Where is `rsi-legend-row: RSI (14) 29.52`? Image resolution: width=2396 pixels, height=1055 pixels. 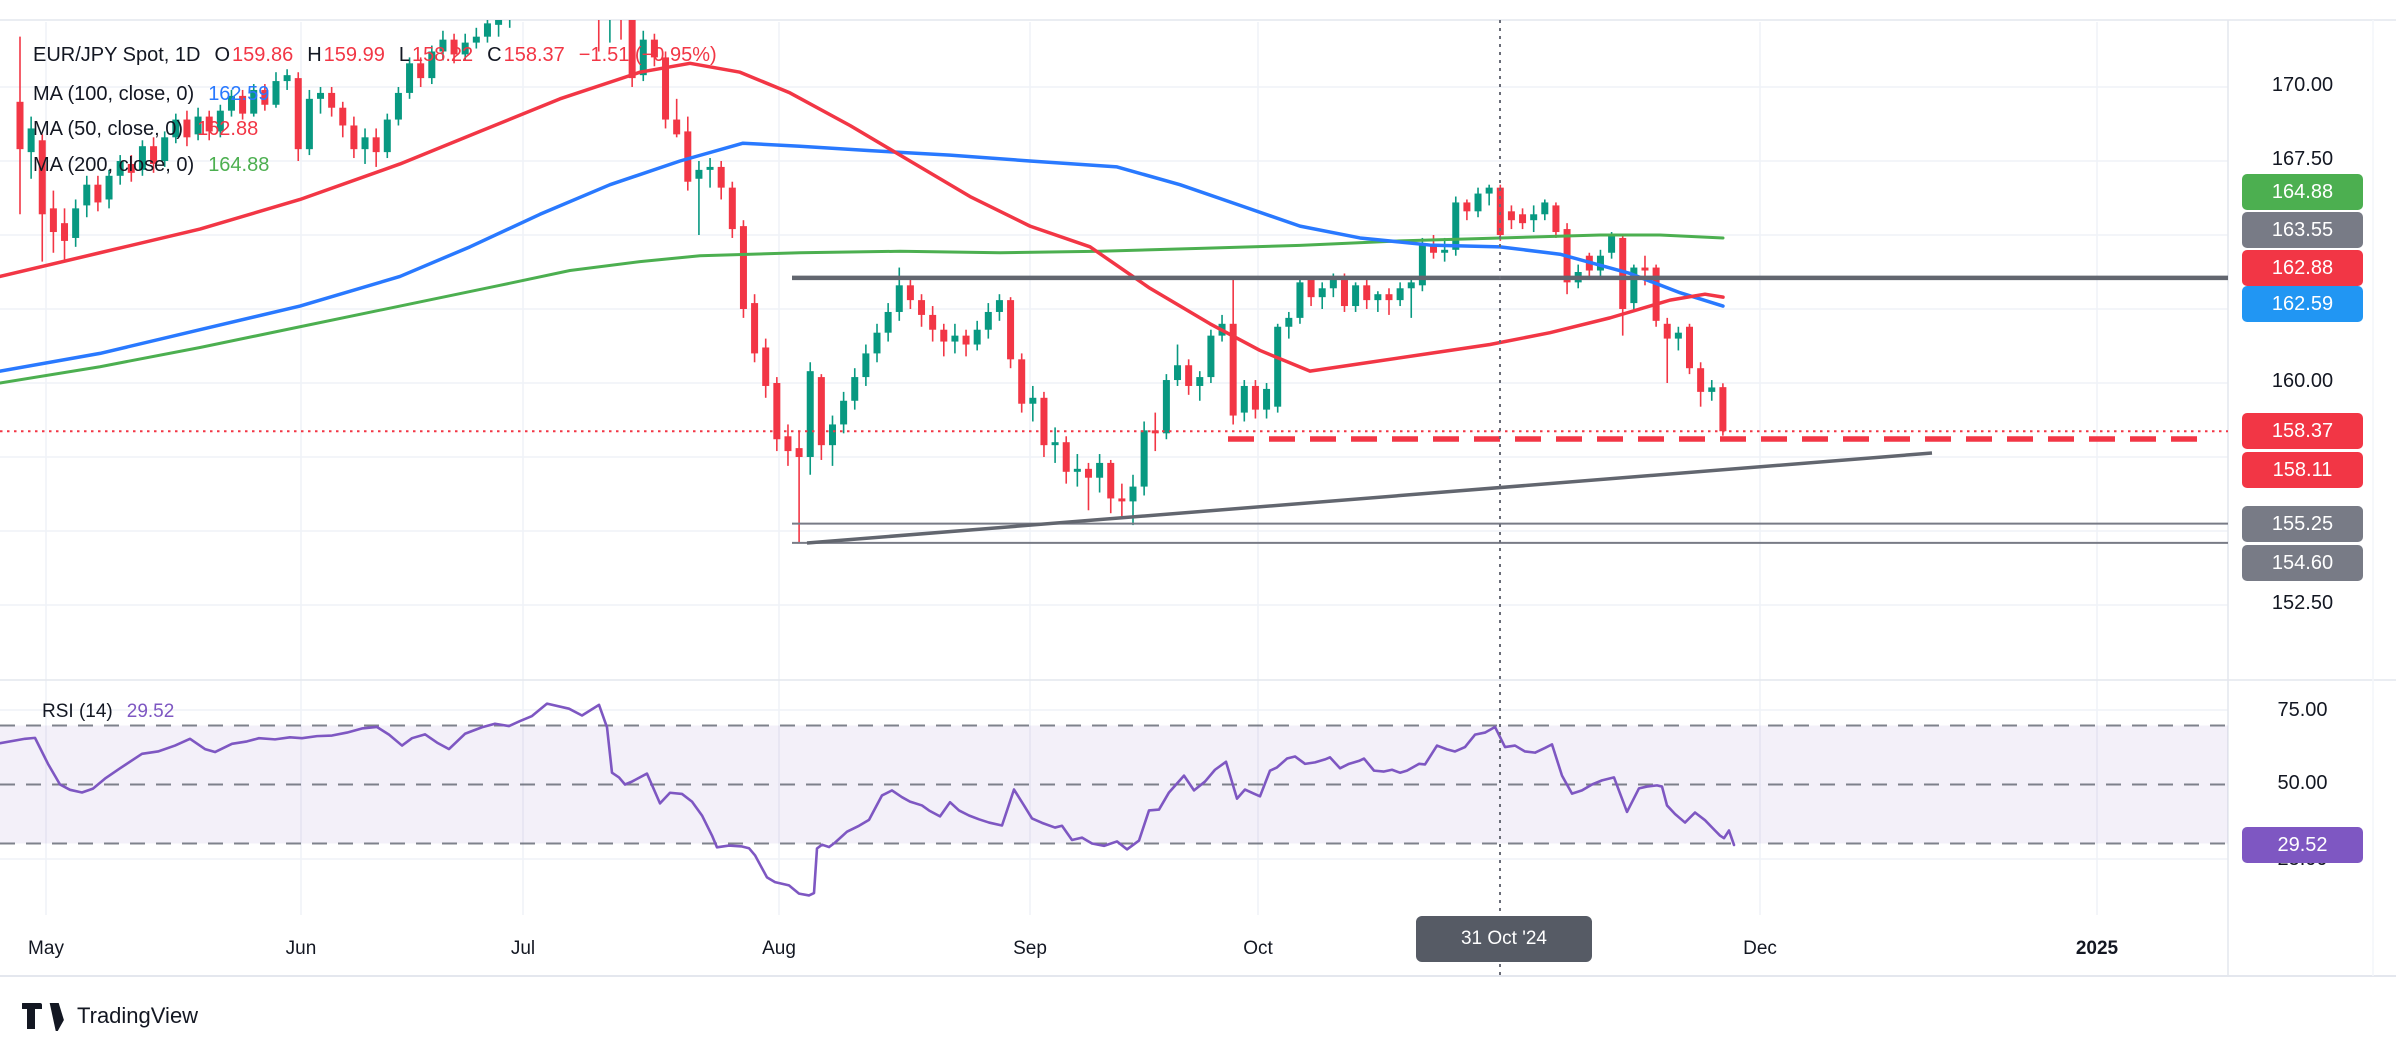
rsi-legend-row: RSI (14) 29.52 is located at coordinates (108, 712).